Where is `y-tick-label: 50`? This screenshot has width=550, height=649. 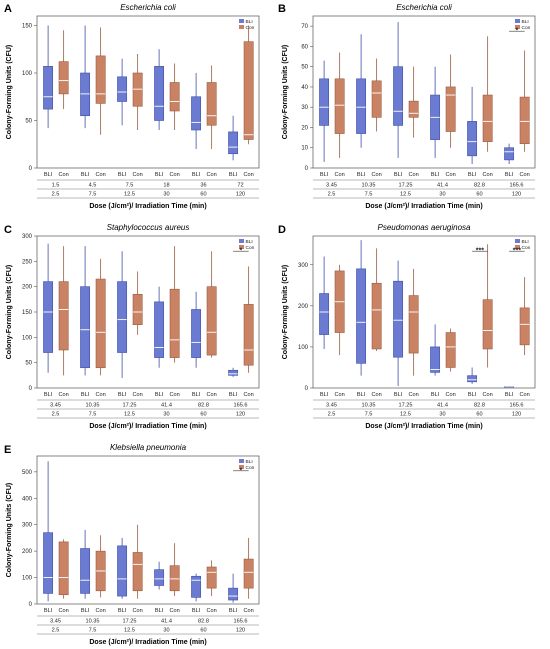 y-tick-label: 50 is located at coordinates (28, 122).